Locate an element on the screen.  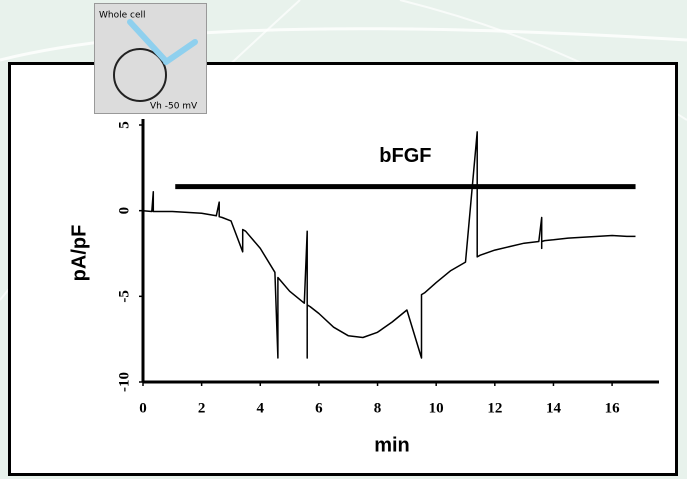
y-tick-label: -5 is located at coordinates (124, 296).